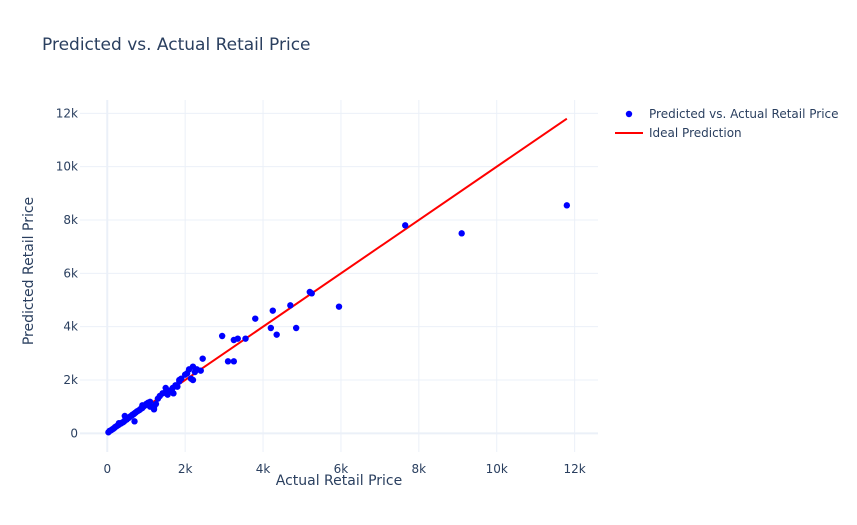  Describe the element at coordinates (575, 469) in the screenshot. I see `x-tick-label: 12k` at that location.